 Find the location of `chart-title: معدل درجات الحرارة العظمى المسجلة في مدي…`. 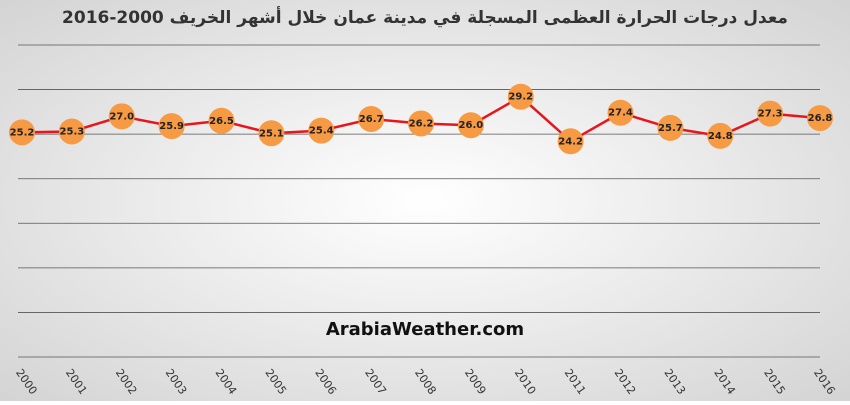

chart-title: معدل درجات الحرارة العظمى المسجلة في مدي… is located at coordinates (425, 17).